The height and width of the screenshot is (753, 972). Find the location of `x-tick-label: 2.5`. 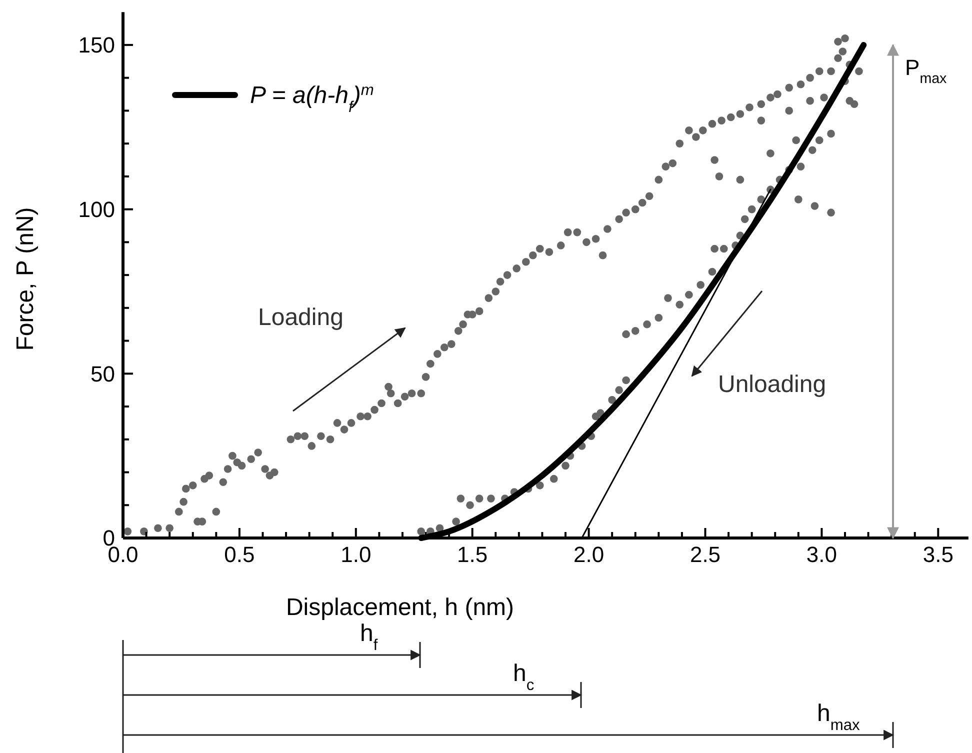

x-tick-label: 2.5 is located at coordinates (705, 554).